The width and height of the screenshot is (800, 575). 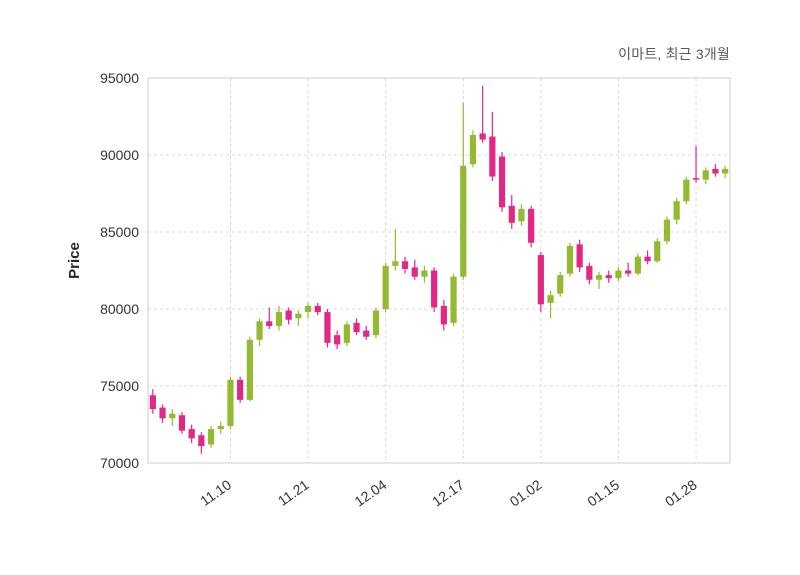 I want to click on chart-title: 이마트, 최근 3개월, so click(x=674, y=54).